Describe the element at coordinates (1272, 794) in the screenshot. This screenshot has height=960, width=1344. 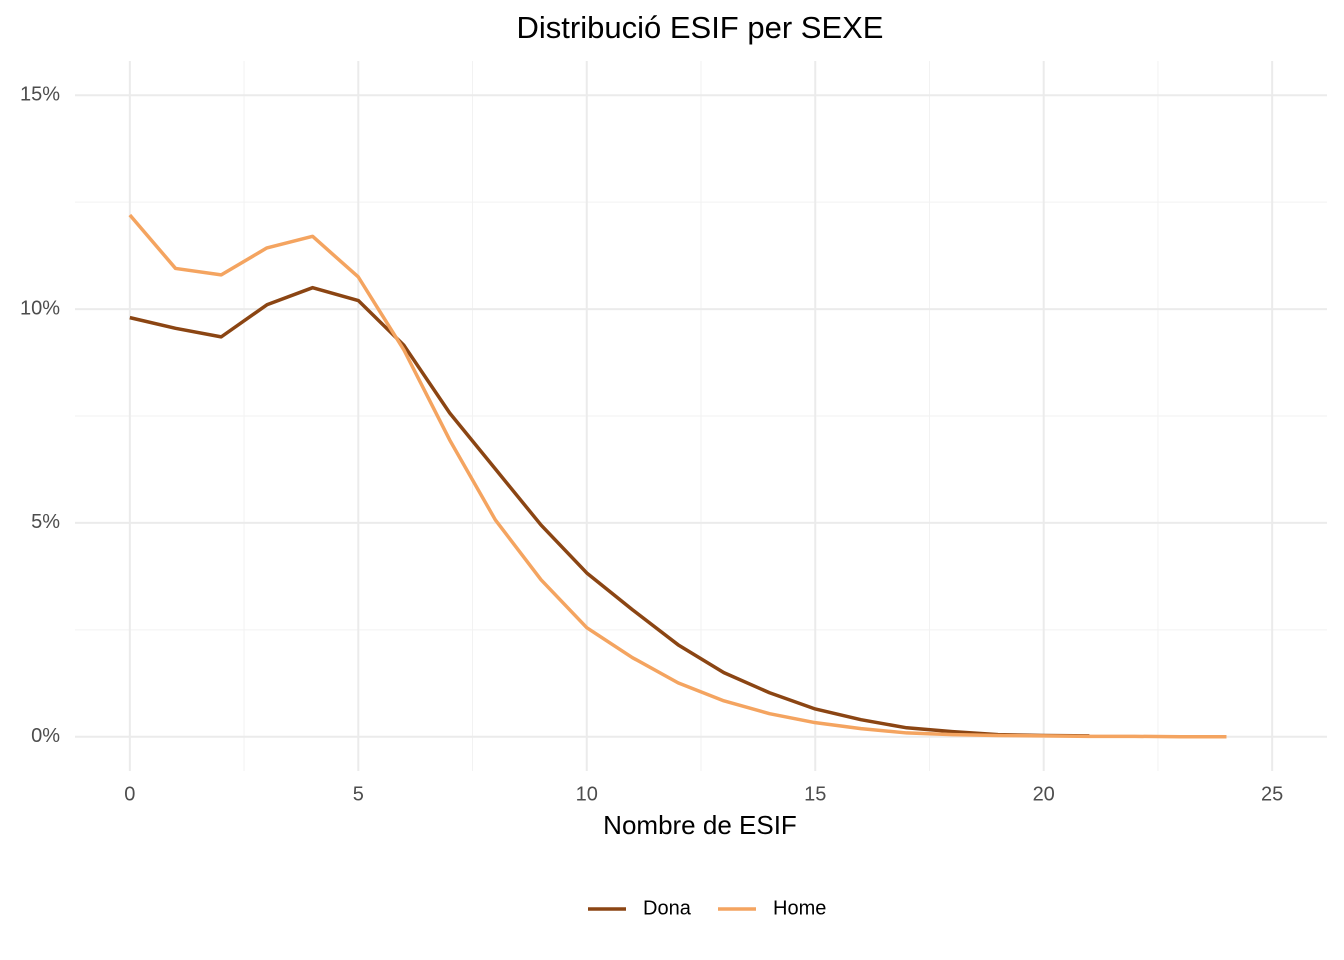
I see `x-tick-label: 25` at that location.